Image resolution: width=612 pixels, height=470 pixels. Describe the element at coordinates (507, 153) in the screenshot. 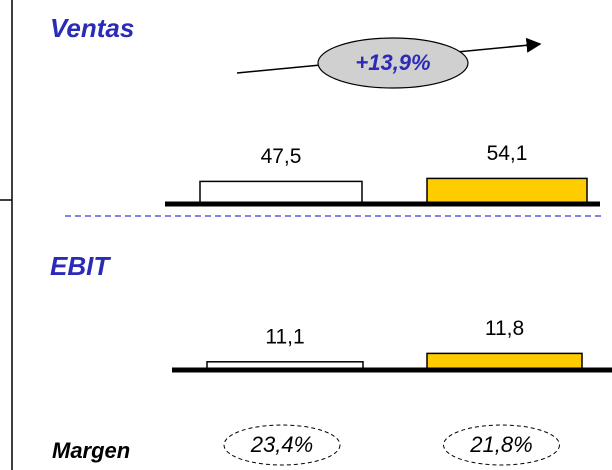

I see `value-label: 54,1` at that location.